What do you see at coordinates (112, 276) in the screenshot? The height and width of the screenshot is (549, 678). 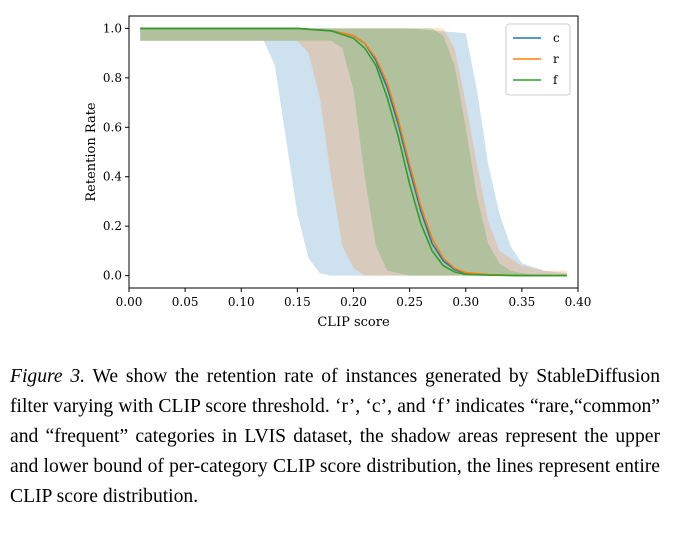 I see `y-tick-label: 0.0` at bounding box center [112, 276].